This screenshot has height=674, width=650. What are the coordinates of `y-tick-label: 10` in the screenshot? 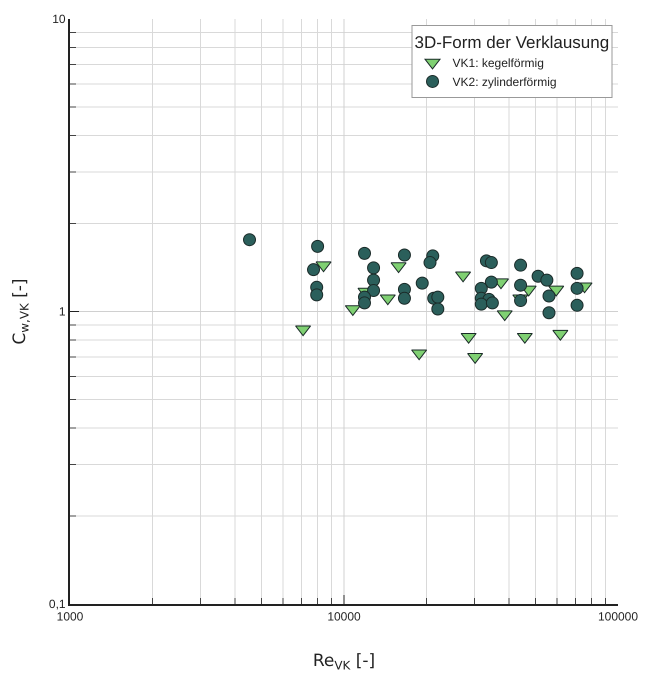 It's located at (59, 19).